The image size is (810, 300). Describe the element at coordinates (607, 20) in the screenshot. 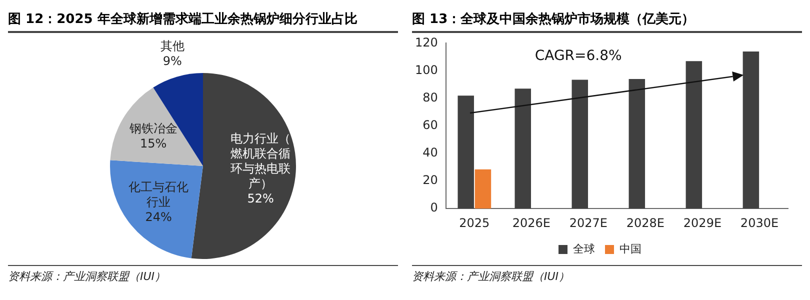

I see `chart-title: 图 13：全球及中国余热锅炉市场规模（亿美元）` at that location.